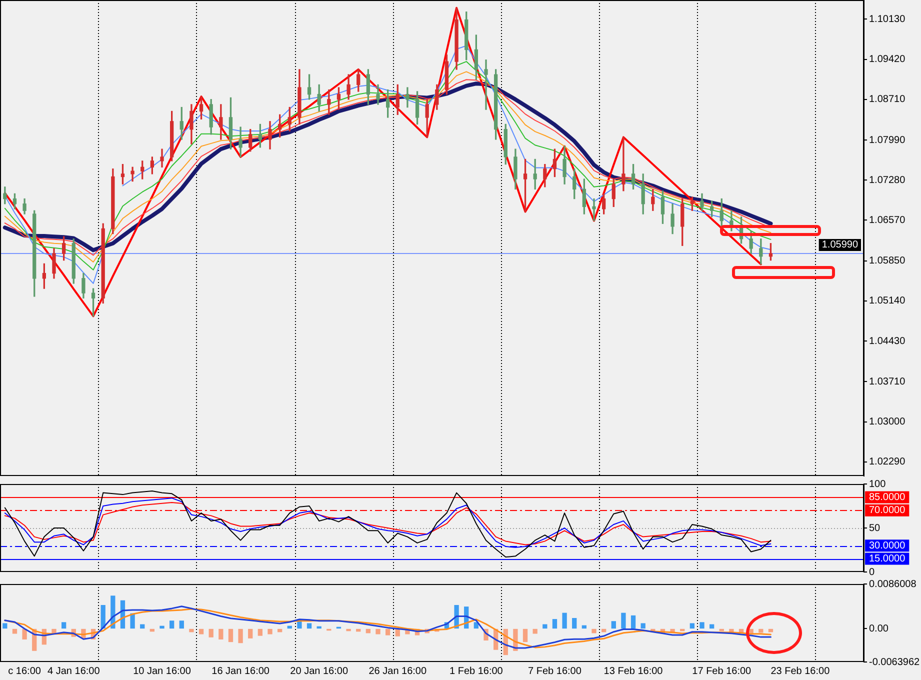 The width and height of the screenshot is (921, 680). Describe the element at coordinates (800, 671) in the screenshot. I see `x-tick-label: 23 Feb 16:00` at that location.